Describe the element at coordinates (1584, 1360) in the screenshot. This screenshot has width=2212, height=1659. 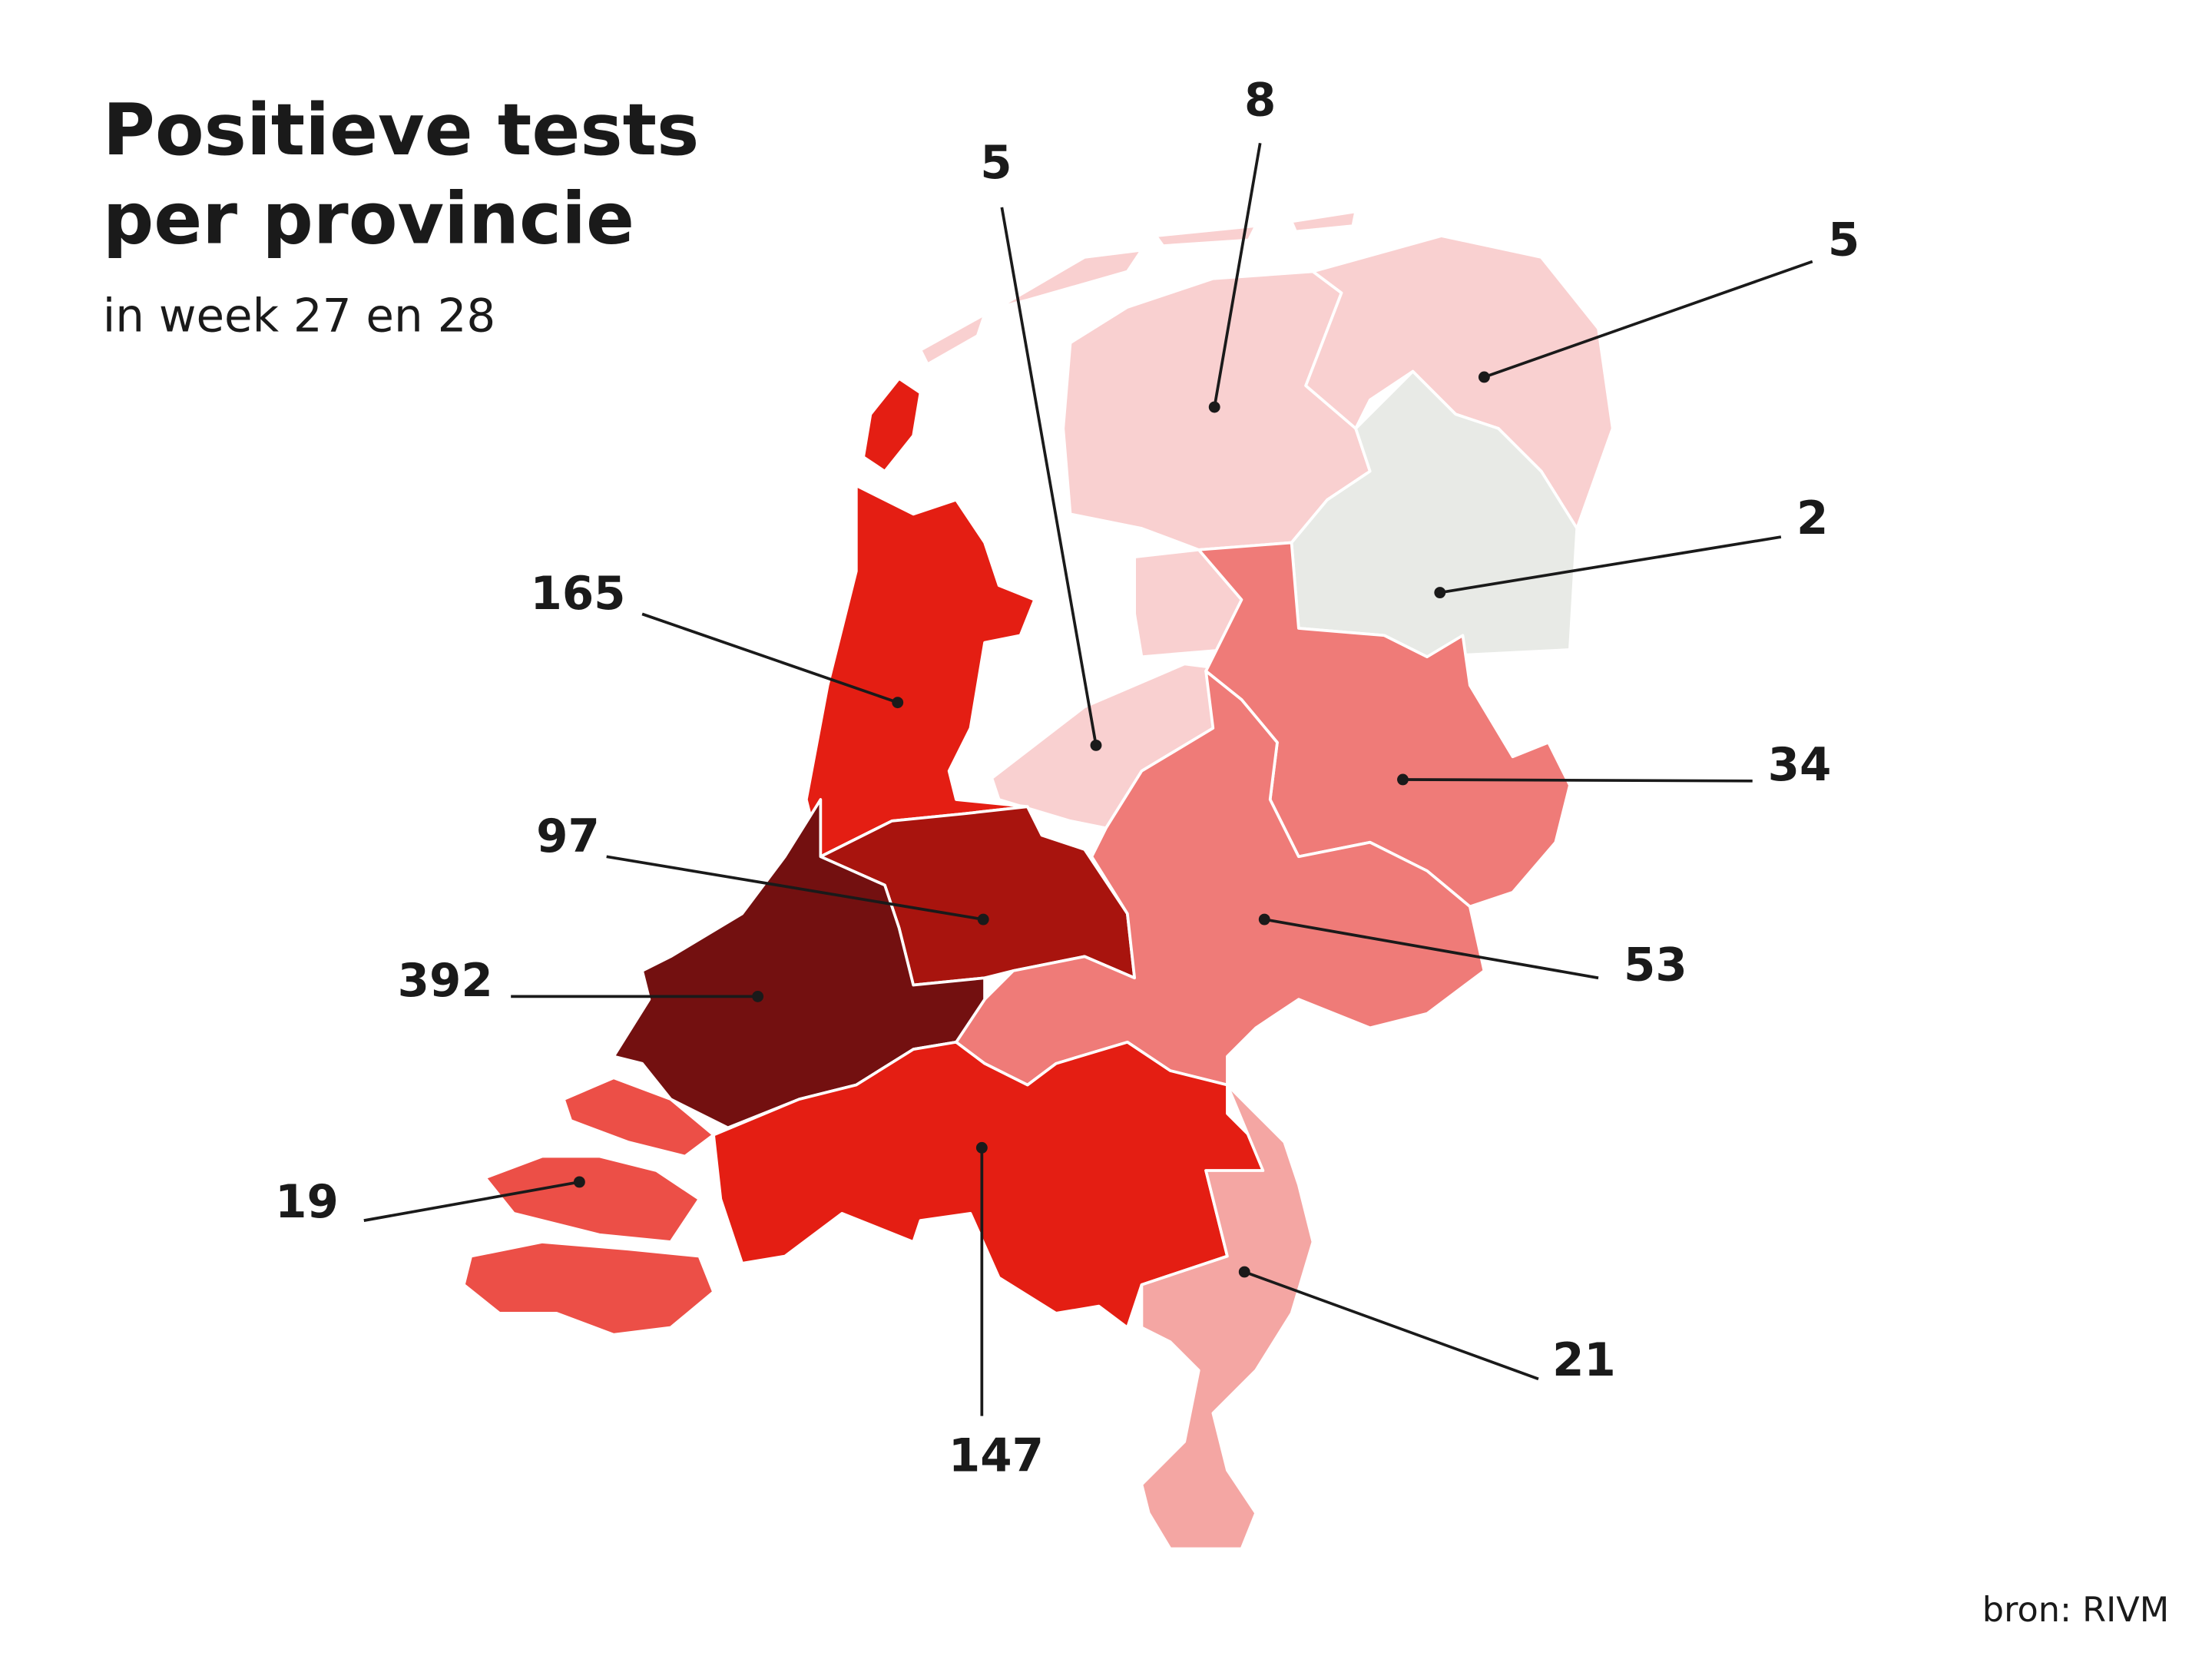
I see `value-label: 21` at that location.